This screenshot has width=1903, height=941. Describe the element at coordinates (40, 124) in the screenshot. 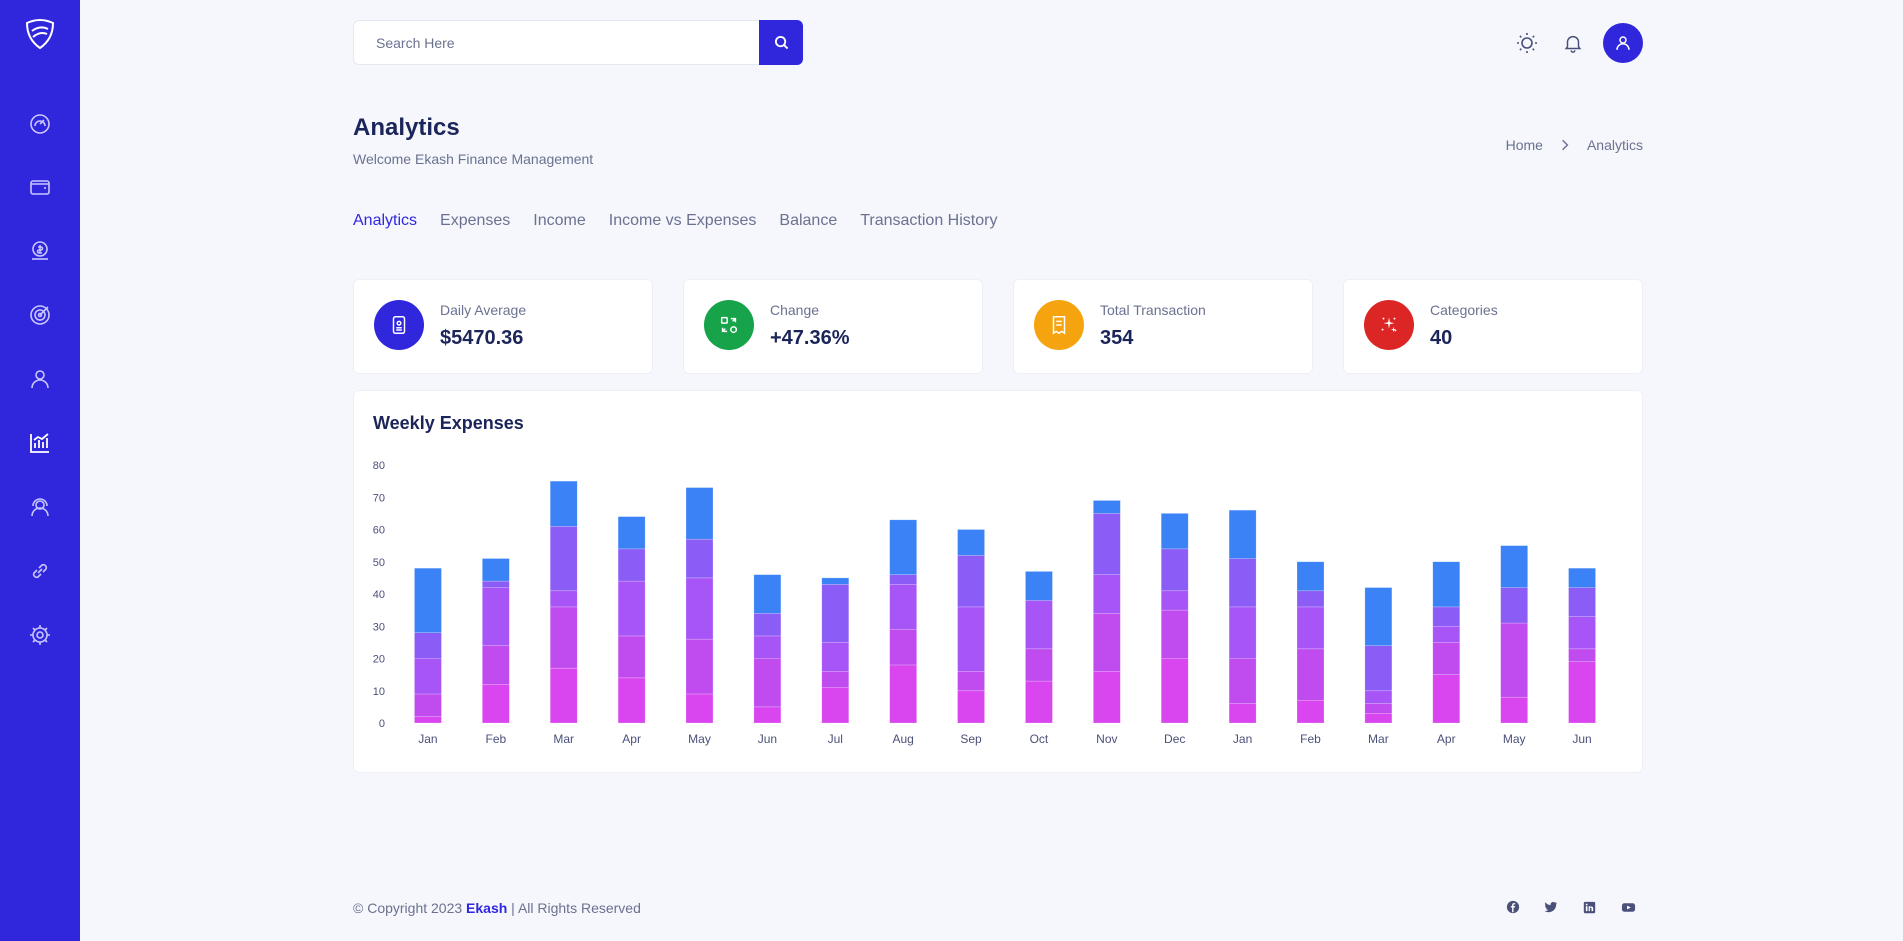

I see `dashboard-icon` at that location.